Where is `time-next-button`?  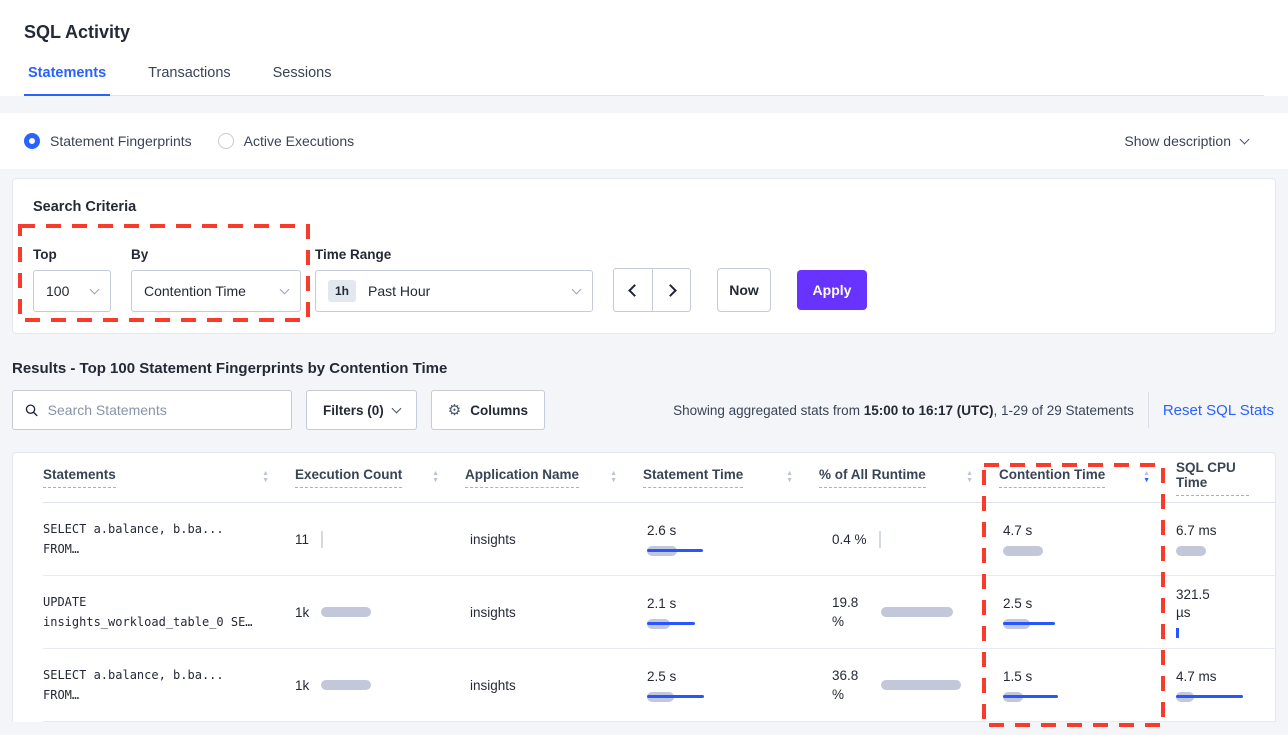 time-next-button is located at coordinates (671, 290).